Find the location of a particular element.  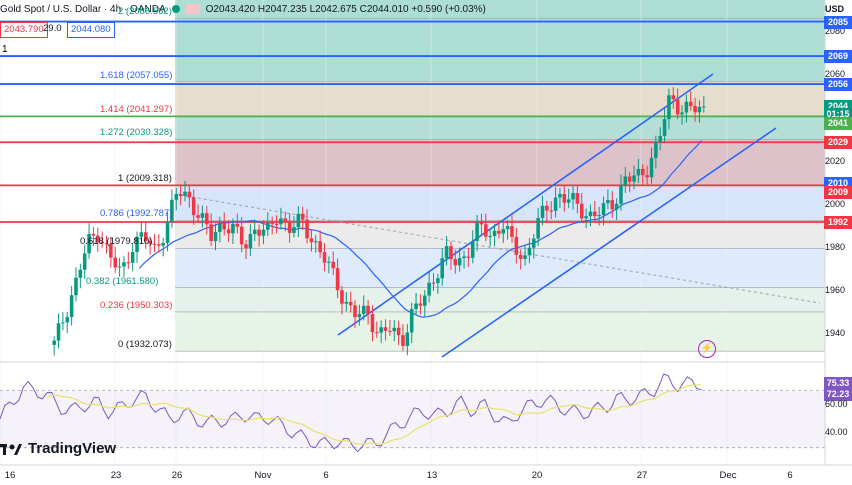

price-tick: 2060 is located at coordinates (835, 74).